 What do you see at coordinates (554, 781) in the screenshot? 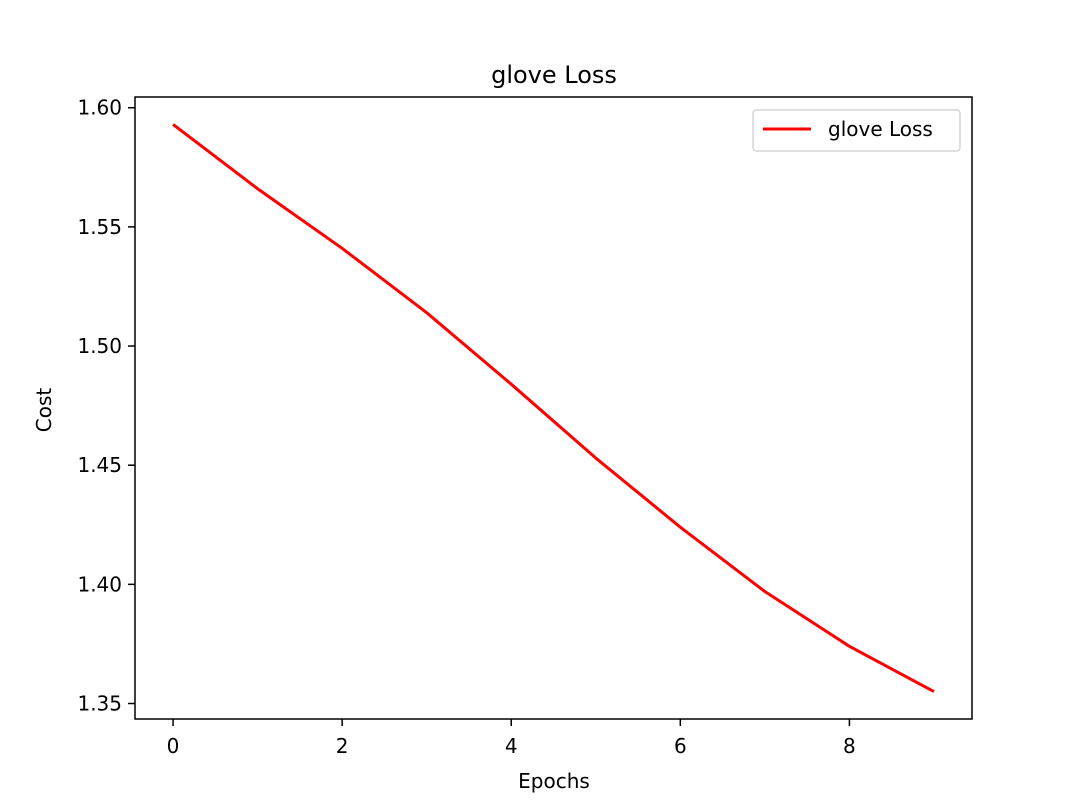
I see `x-axis-label: Epochs` at bounding box center [554, 781].